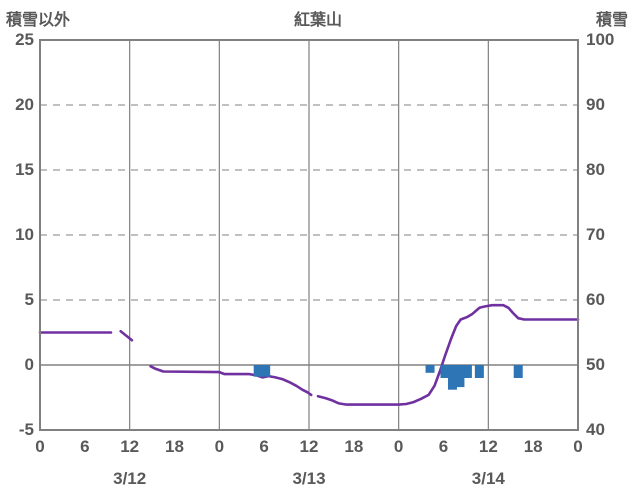  What do you see at coordinates (595, 169) in the screenshot?
I see `right-axis-tick-label: 80` at bounding box center [595, 169].